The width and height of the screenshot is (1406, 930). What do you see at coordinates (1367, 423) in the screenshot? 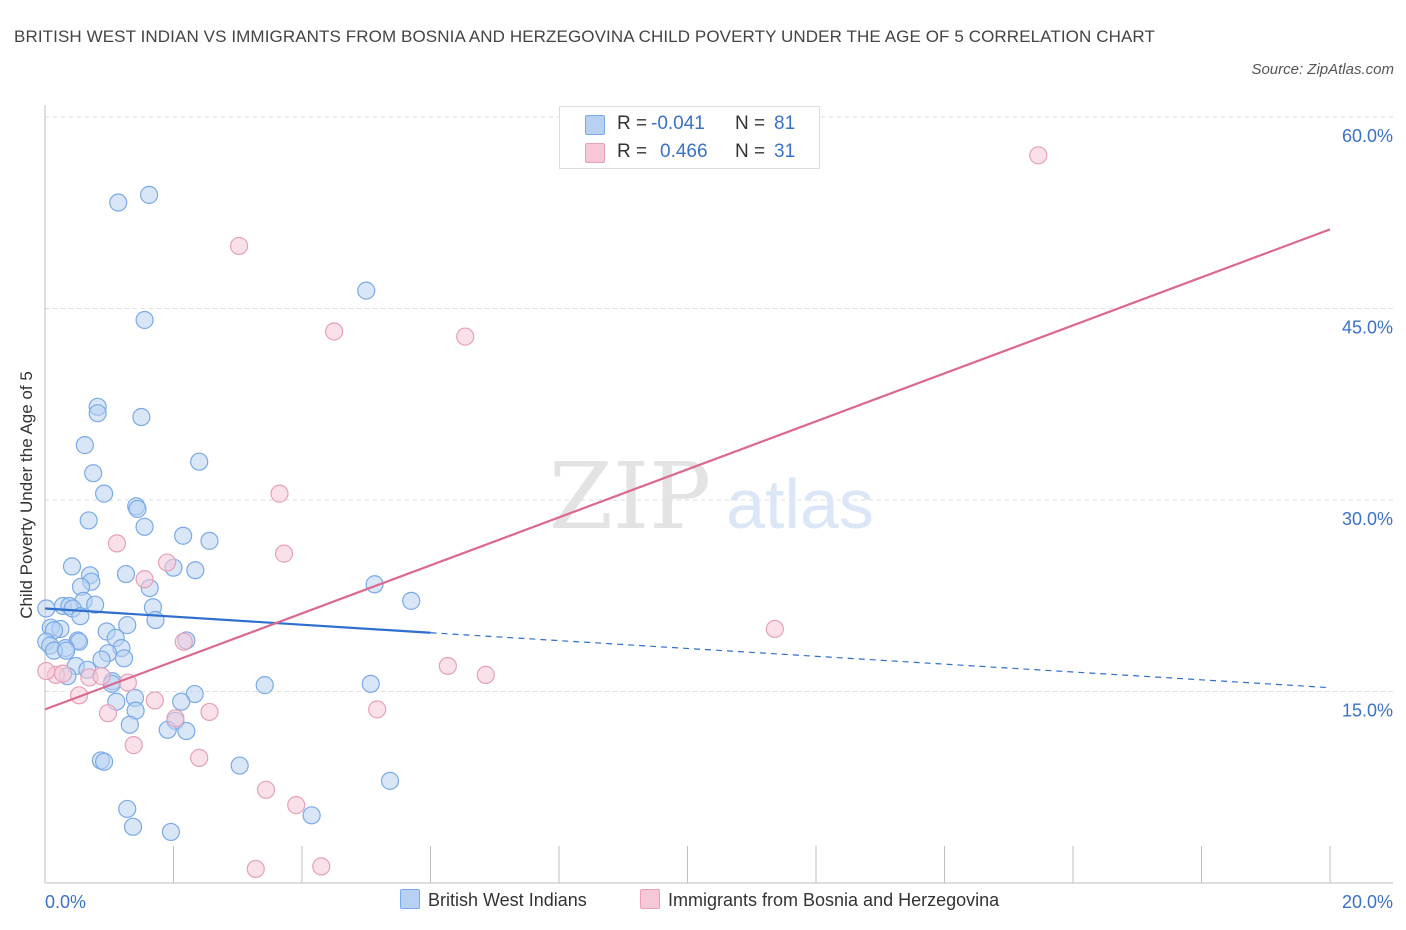
I see `y-tick-labels: 15.0% 30.0% 45.0% 60.0%` at bounding box center [1367, 423].